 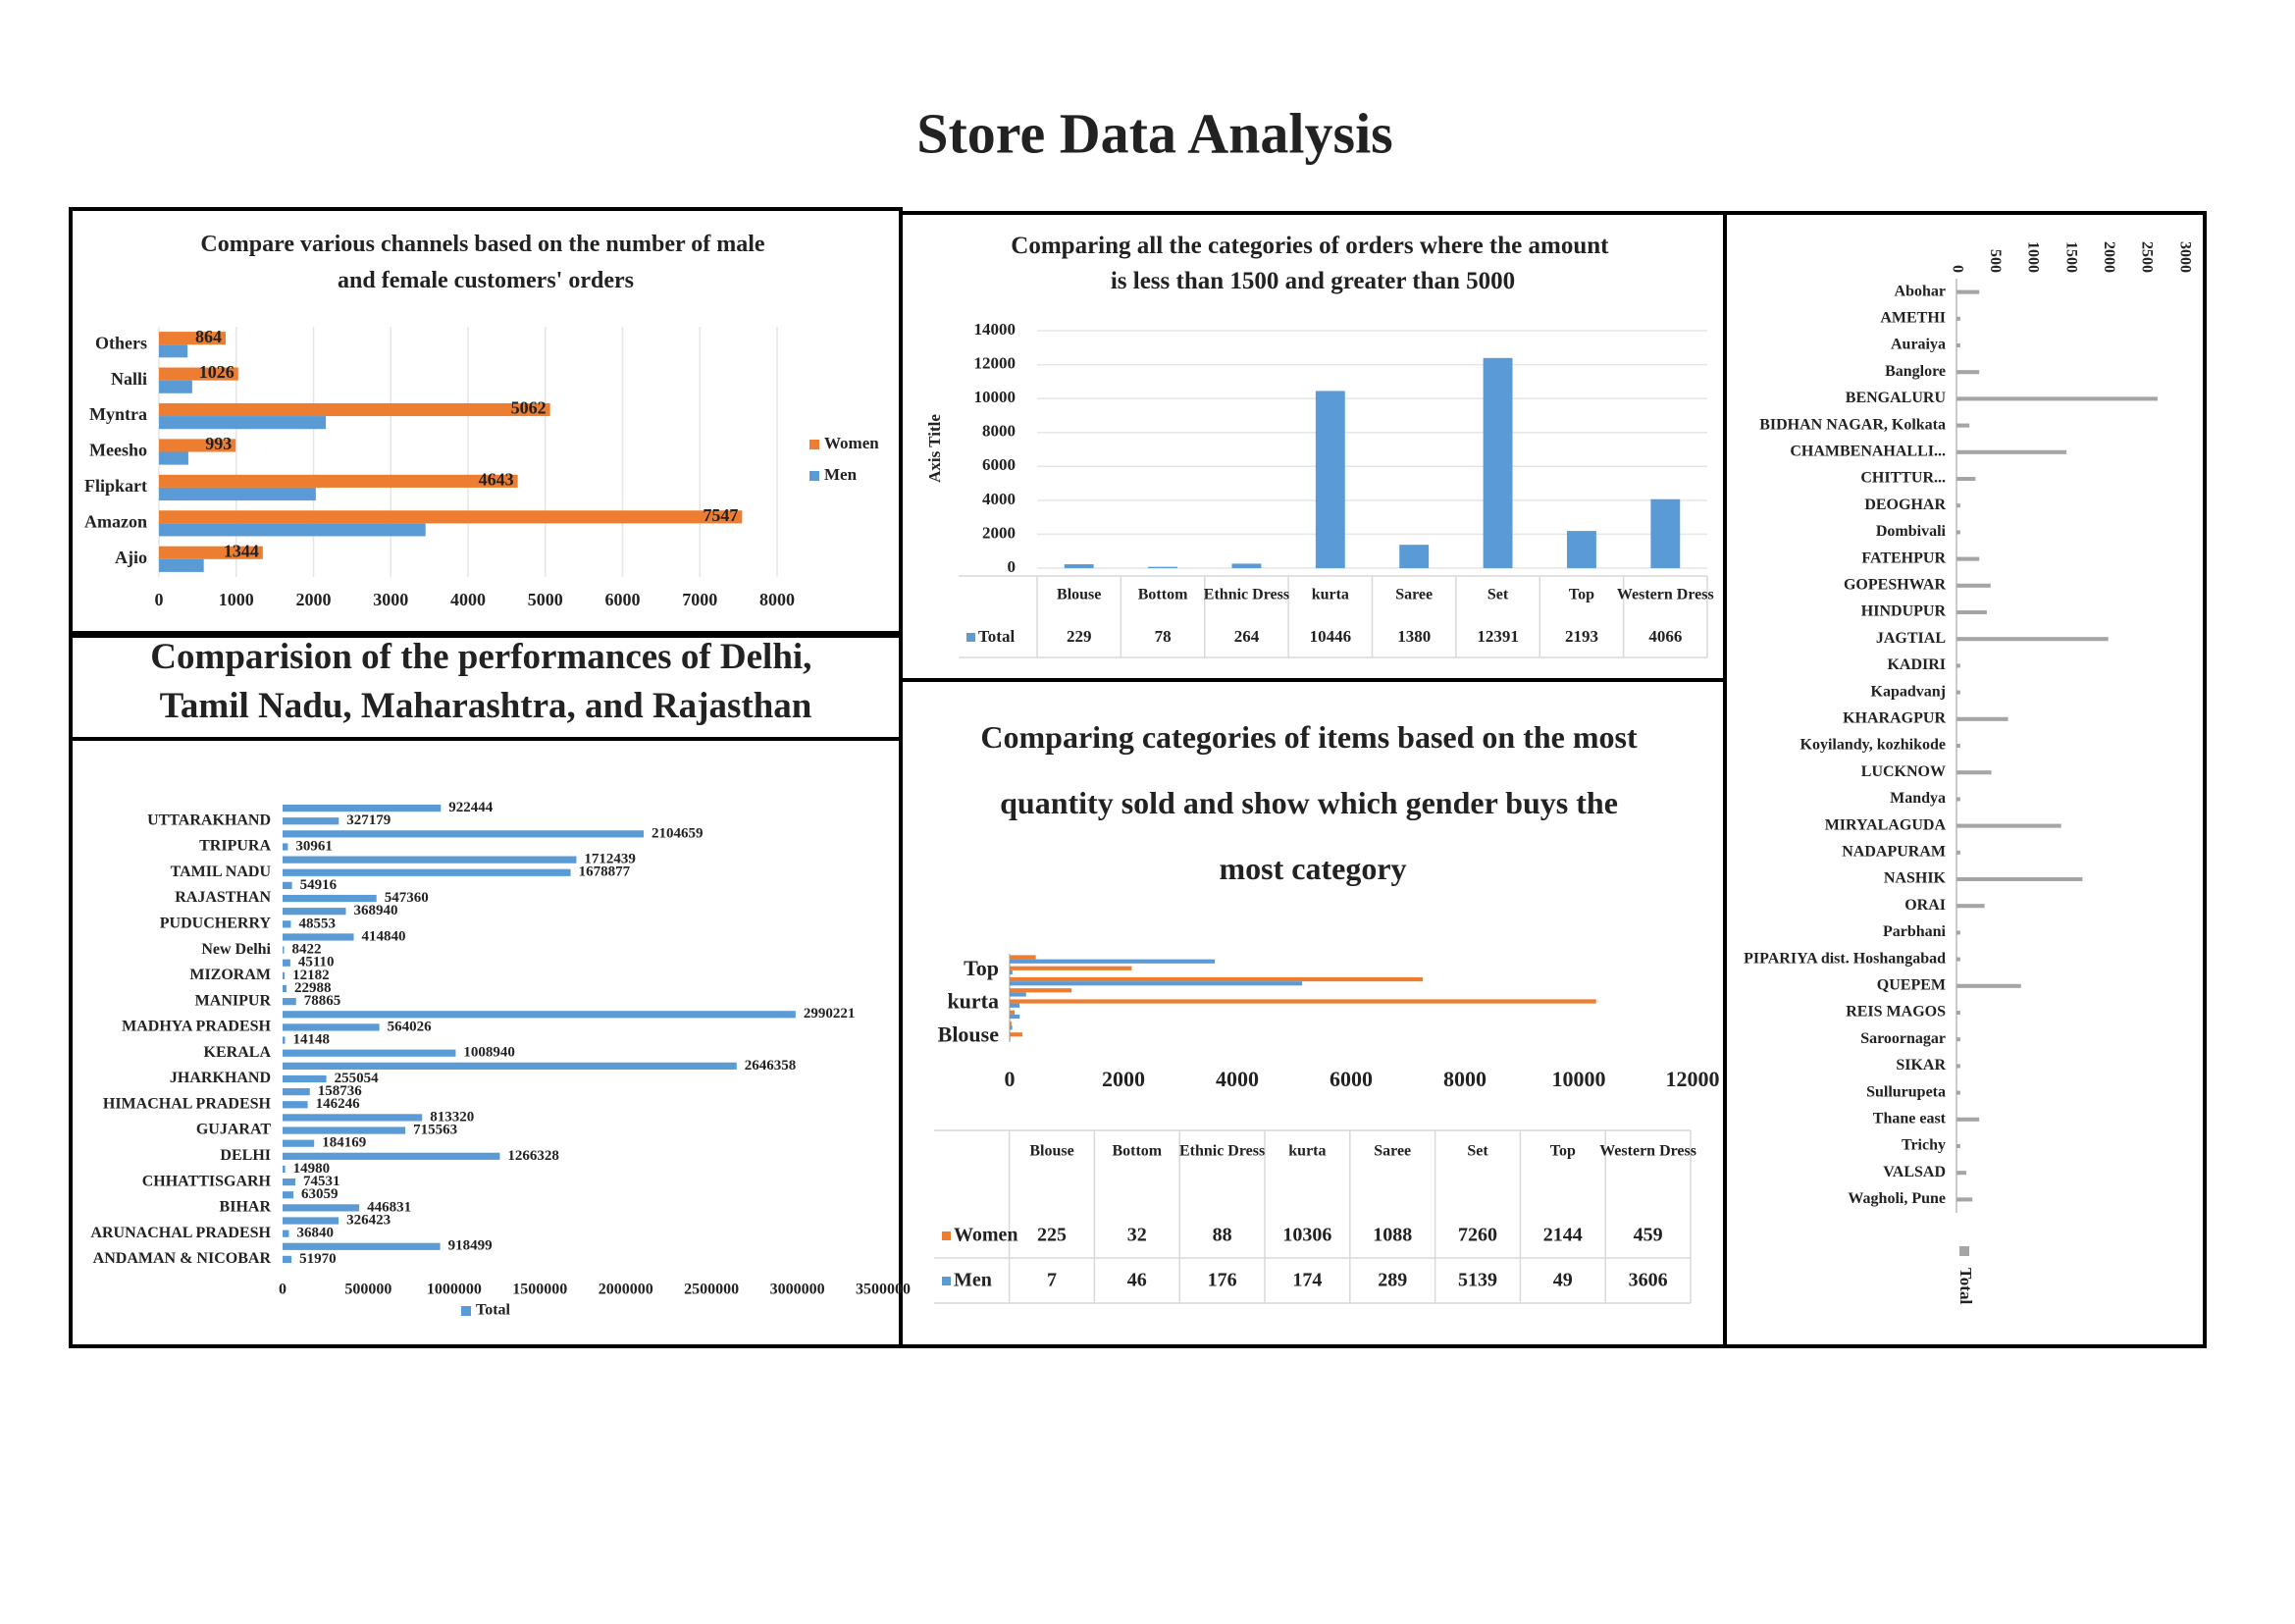 What do you see at coordinates (235, 846) in the screenshot?
I see `y-tick-label: TRIPURA` at bounding box center [235, 846].